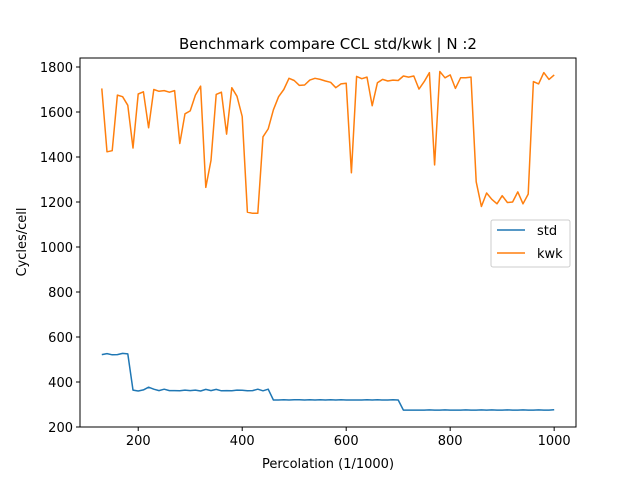 The height and width of the screenshot is (480, 640). Describe the element at coordinates (60, 428) in the screenshot. I see `y-tick-label: 200` at that location.